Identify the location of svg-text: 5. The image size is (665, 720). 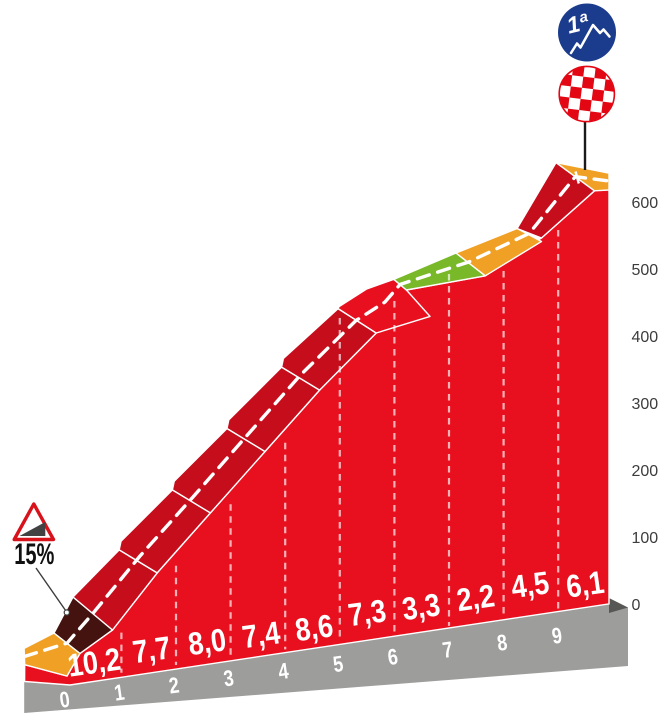
(338, 664).